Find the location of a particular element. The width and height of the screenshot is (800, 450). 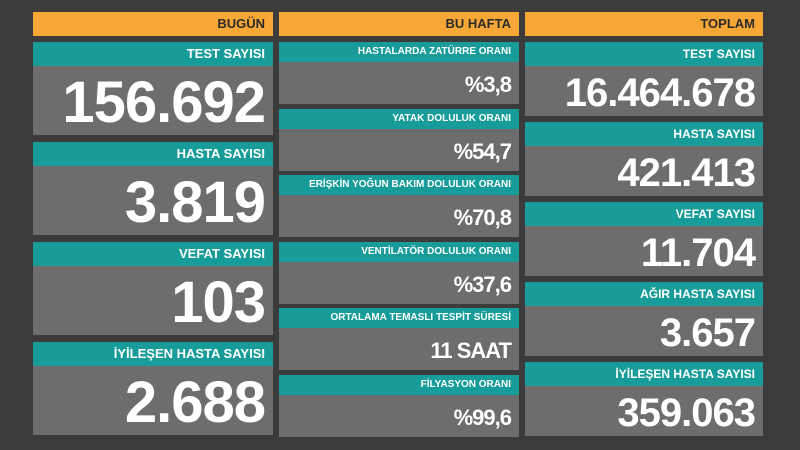

column-header: TOPLAM is located at coordinates (644, 24).